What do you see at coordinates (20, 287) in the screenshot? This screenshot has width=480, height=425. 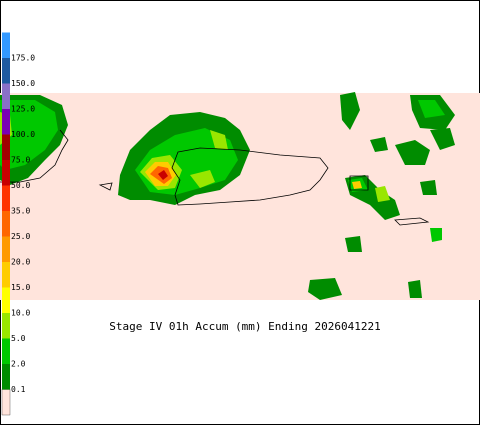 I see `legend-label: 15.0` at bounding box center [20, 287].